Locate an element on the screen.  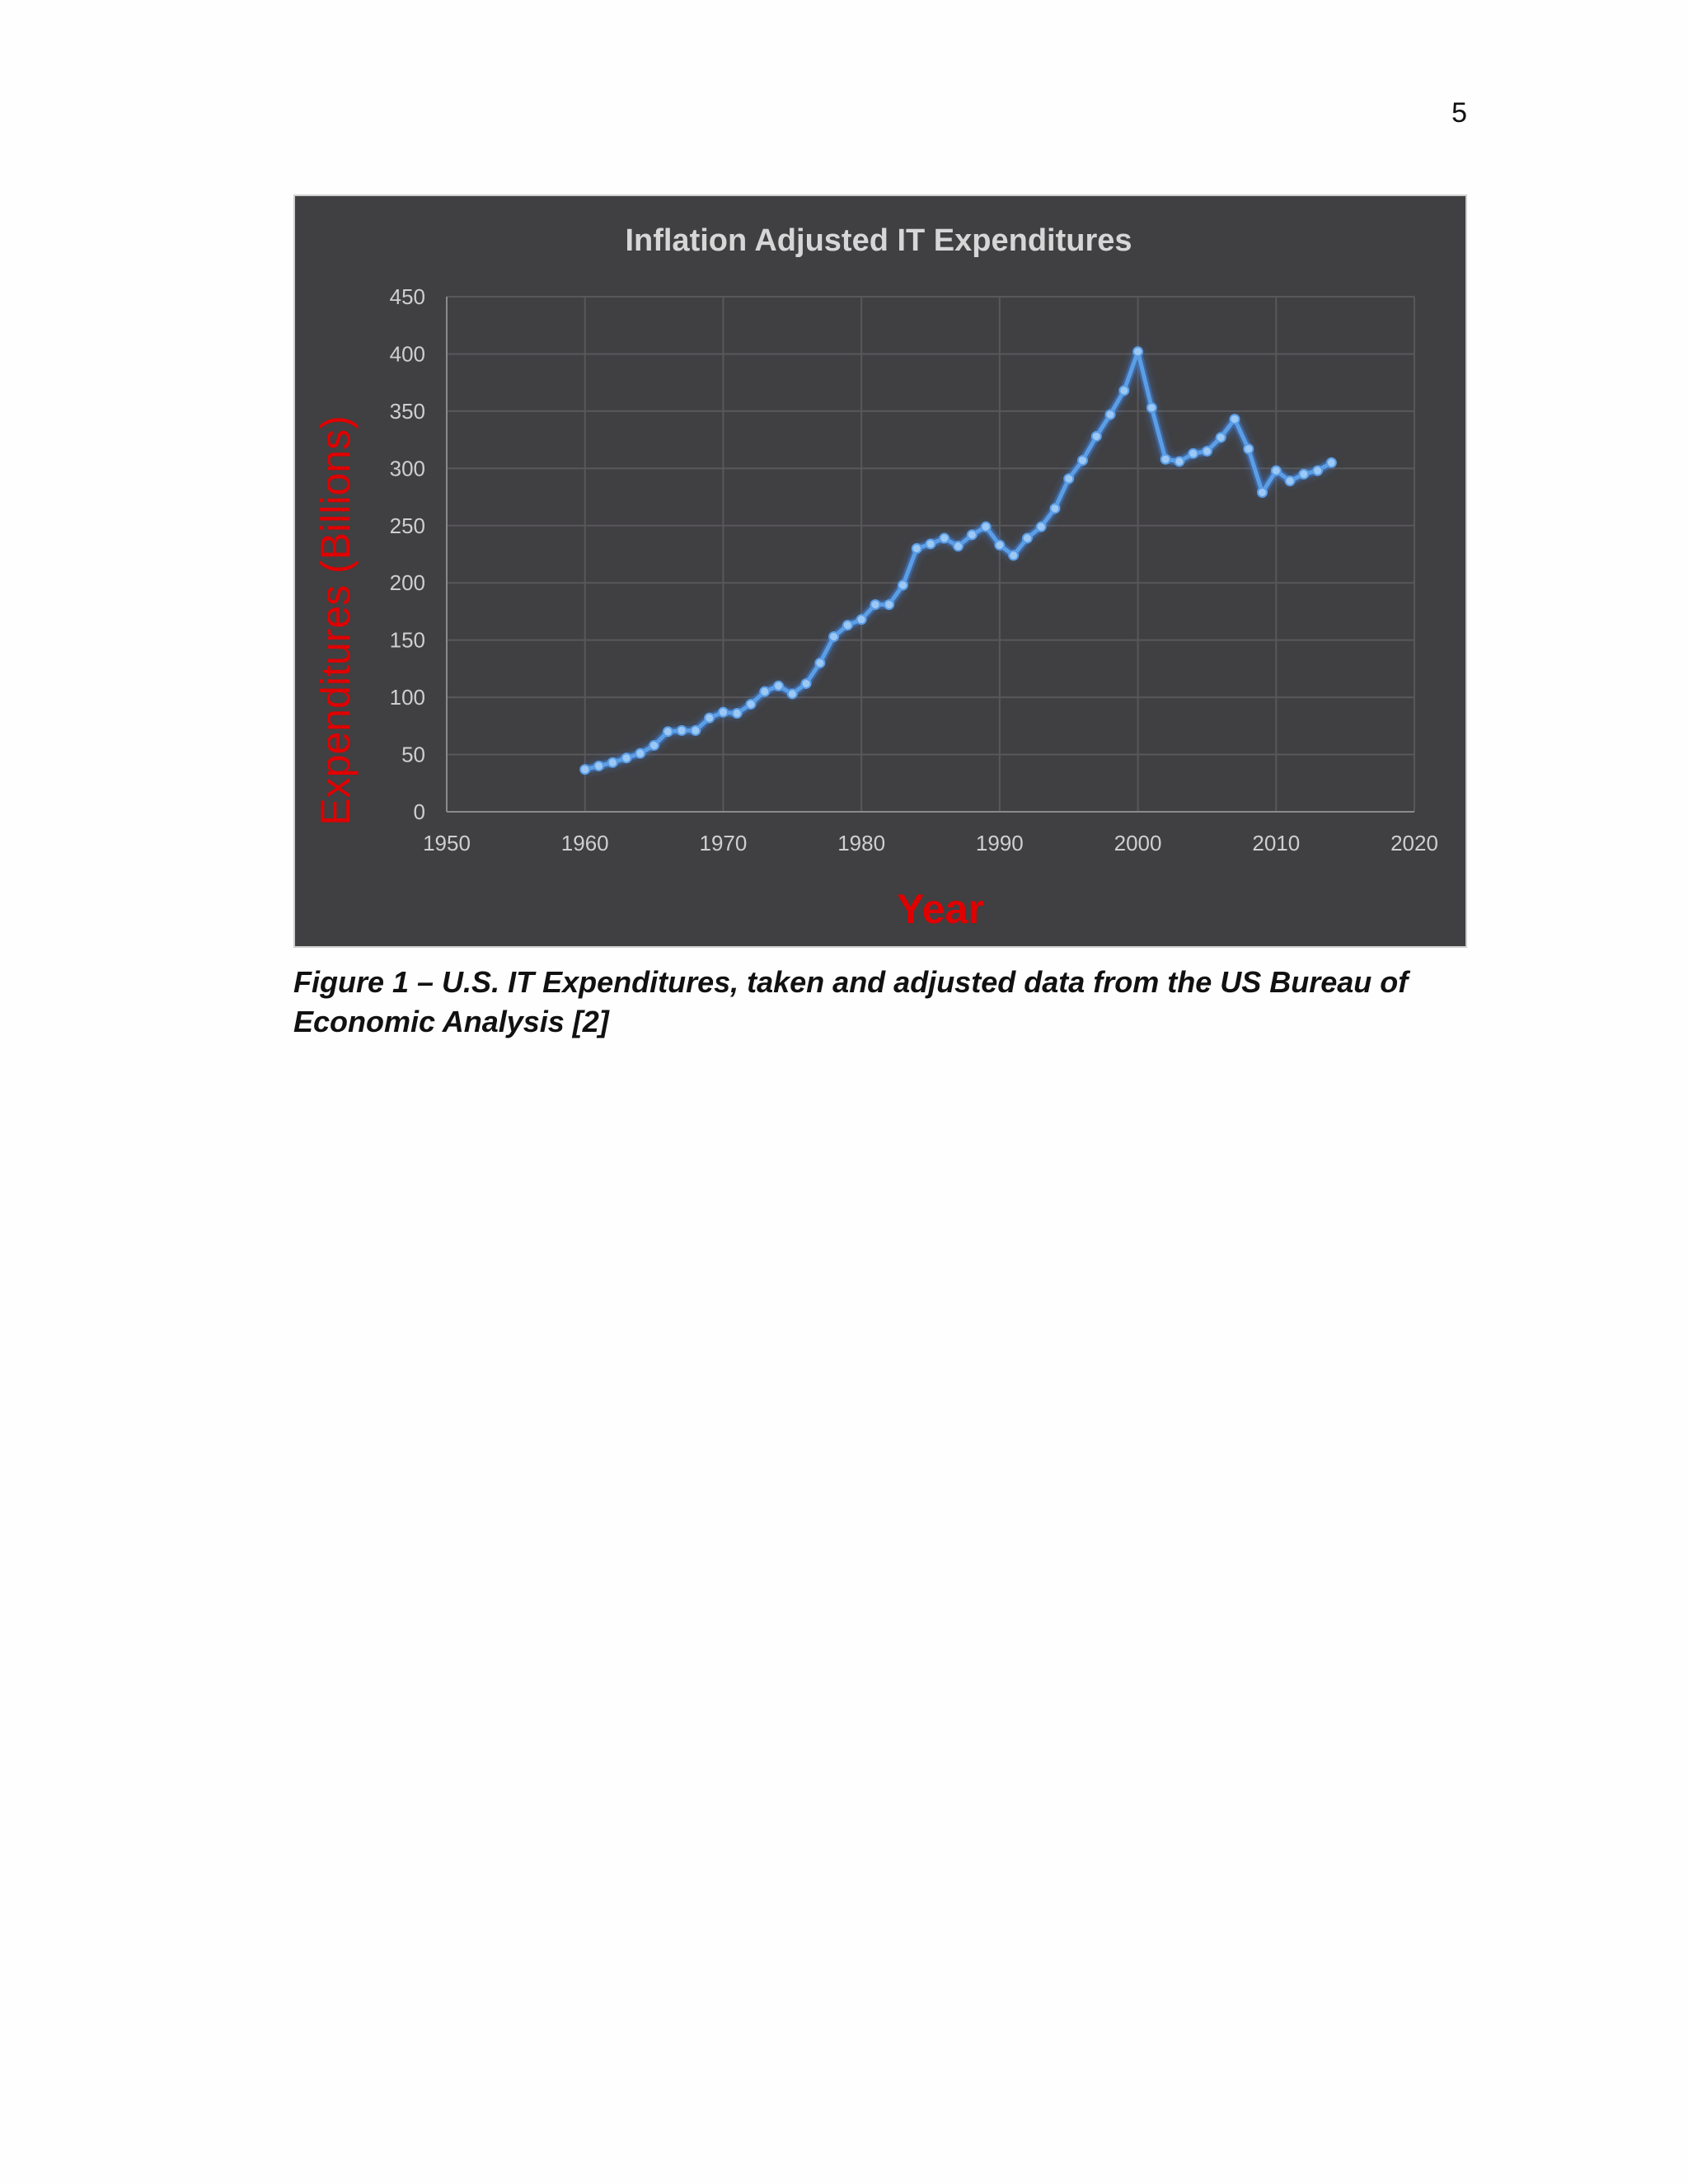
y-tick-label: 0 is located at coordinates (419, 811).